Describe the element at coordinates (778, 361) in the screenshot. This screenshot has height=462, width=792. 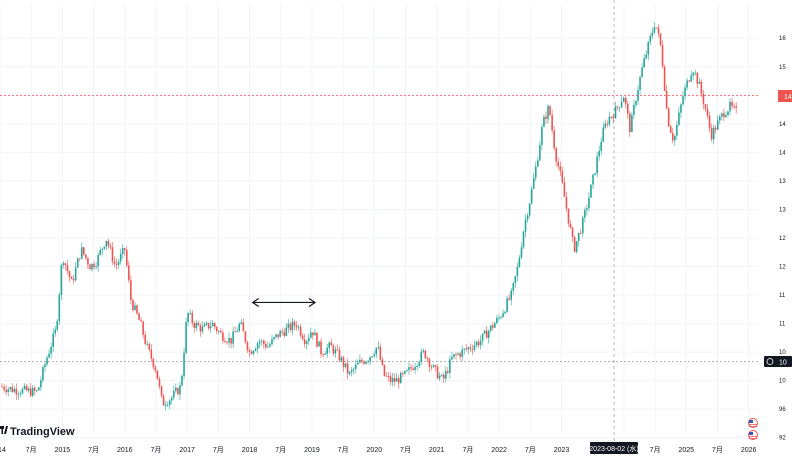
I see `lower-marker-tag: 10` at that location.